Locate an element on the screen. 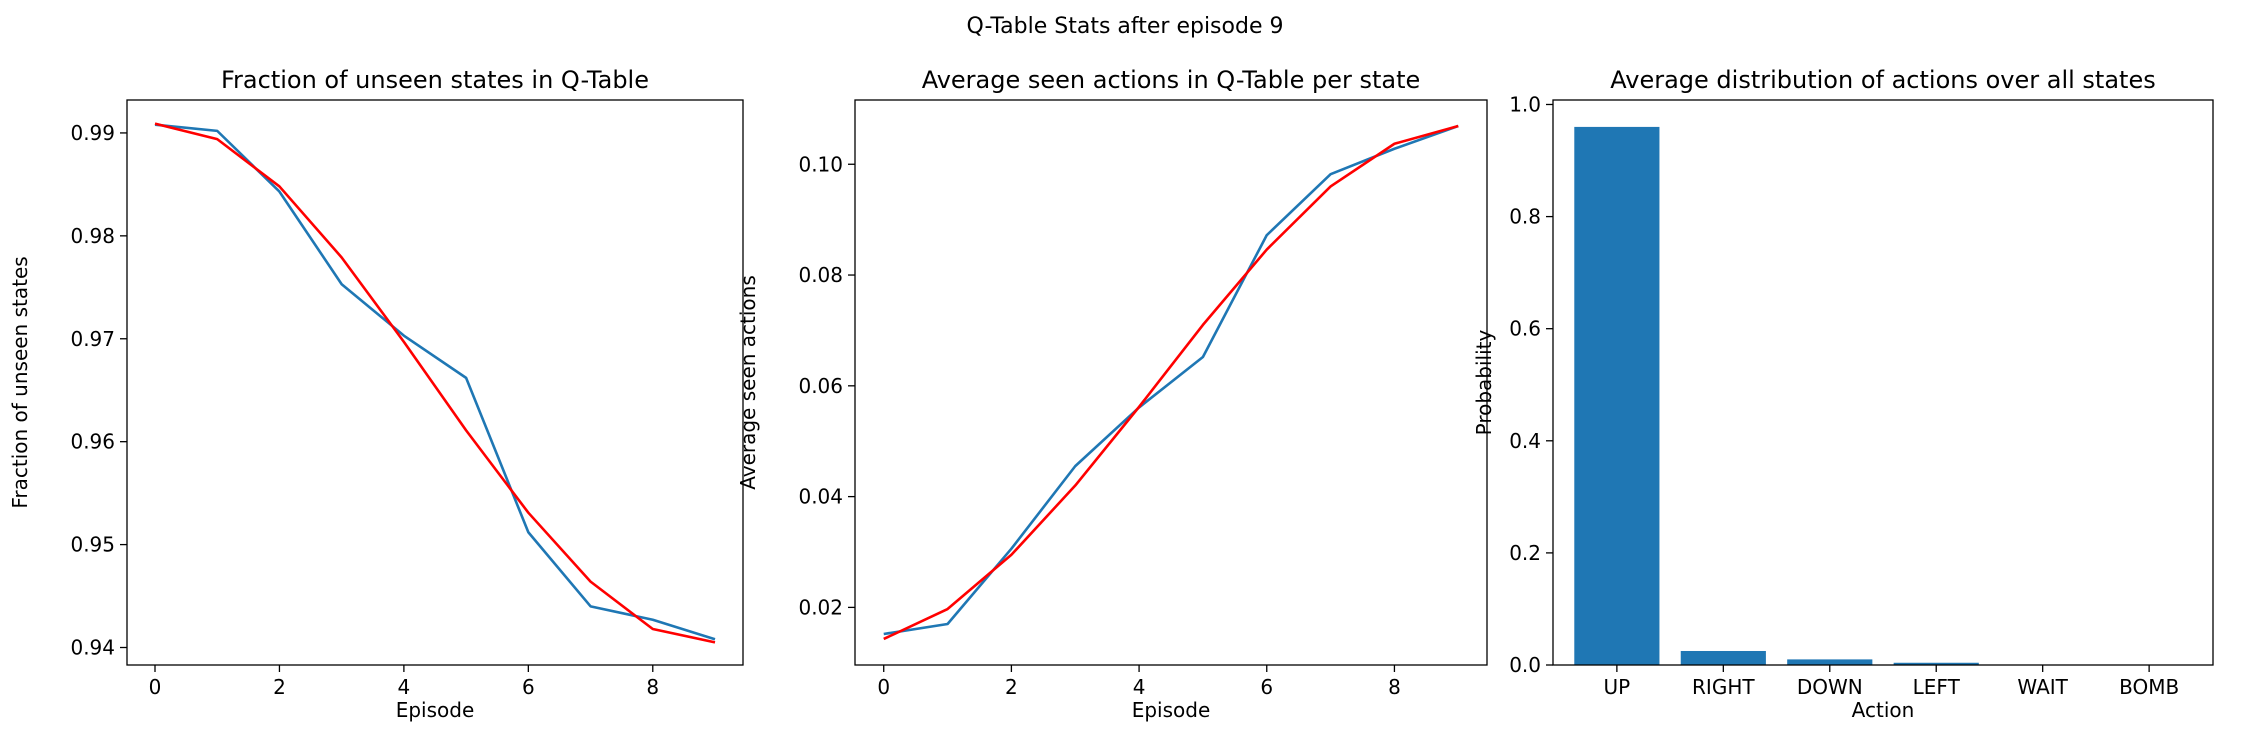 The image size is (2250, 750). bar-left is located at coordinates (1936, 663).